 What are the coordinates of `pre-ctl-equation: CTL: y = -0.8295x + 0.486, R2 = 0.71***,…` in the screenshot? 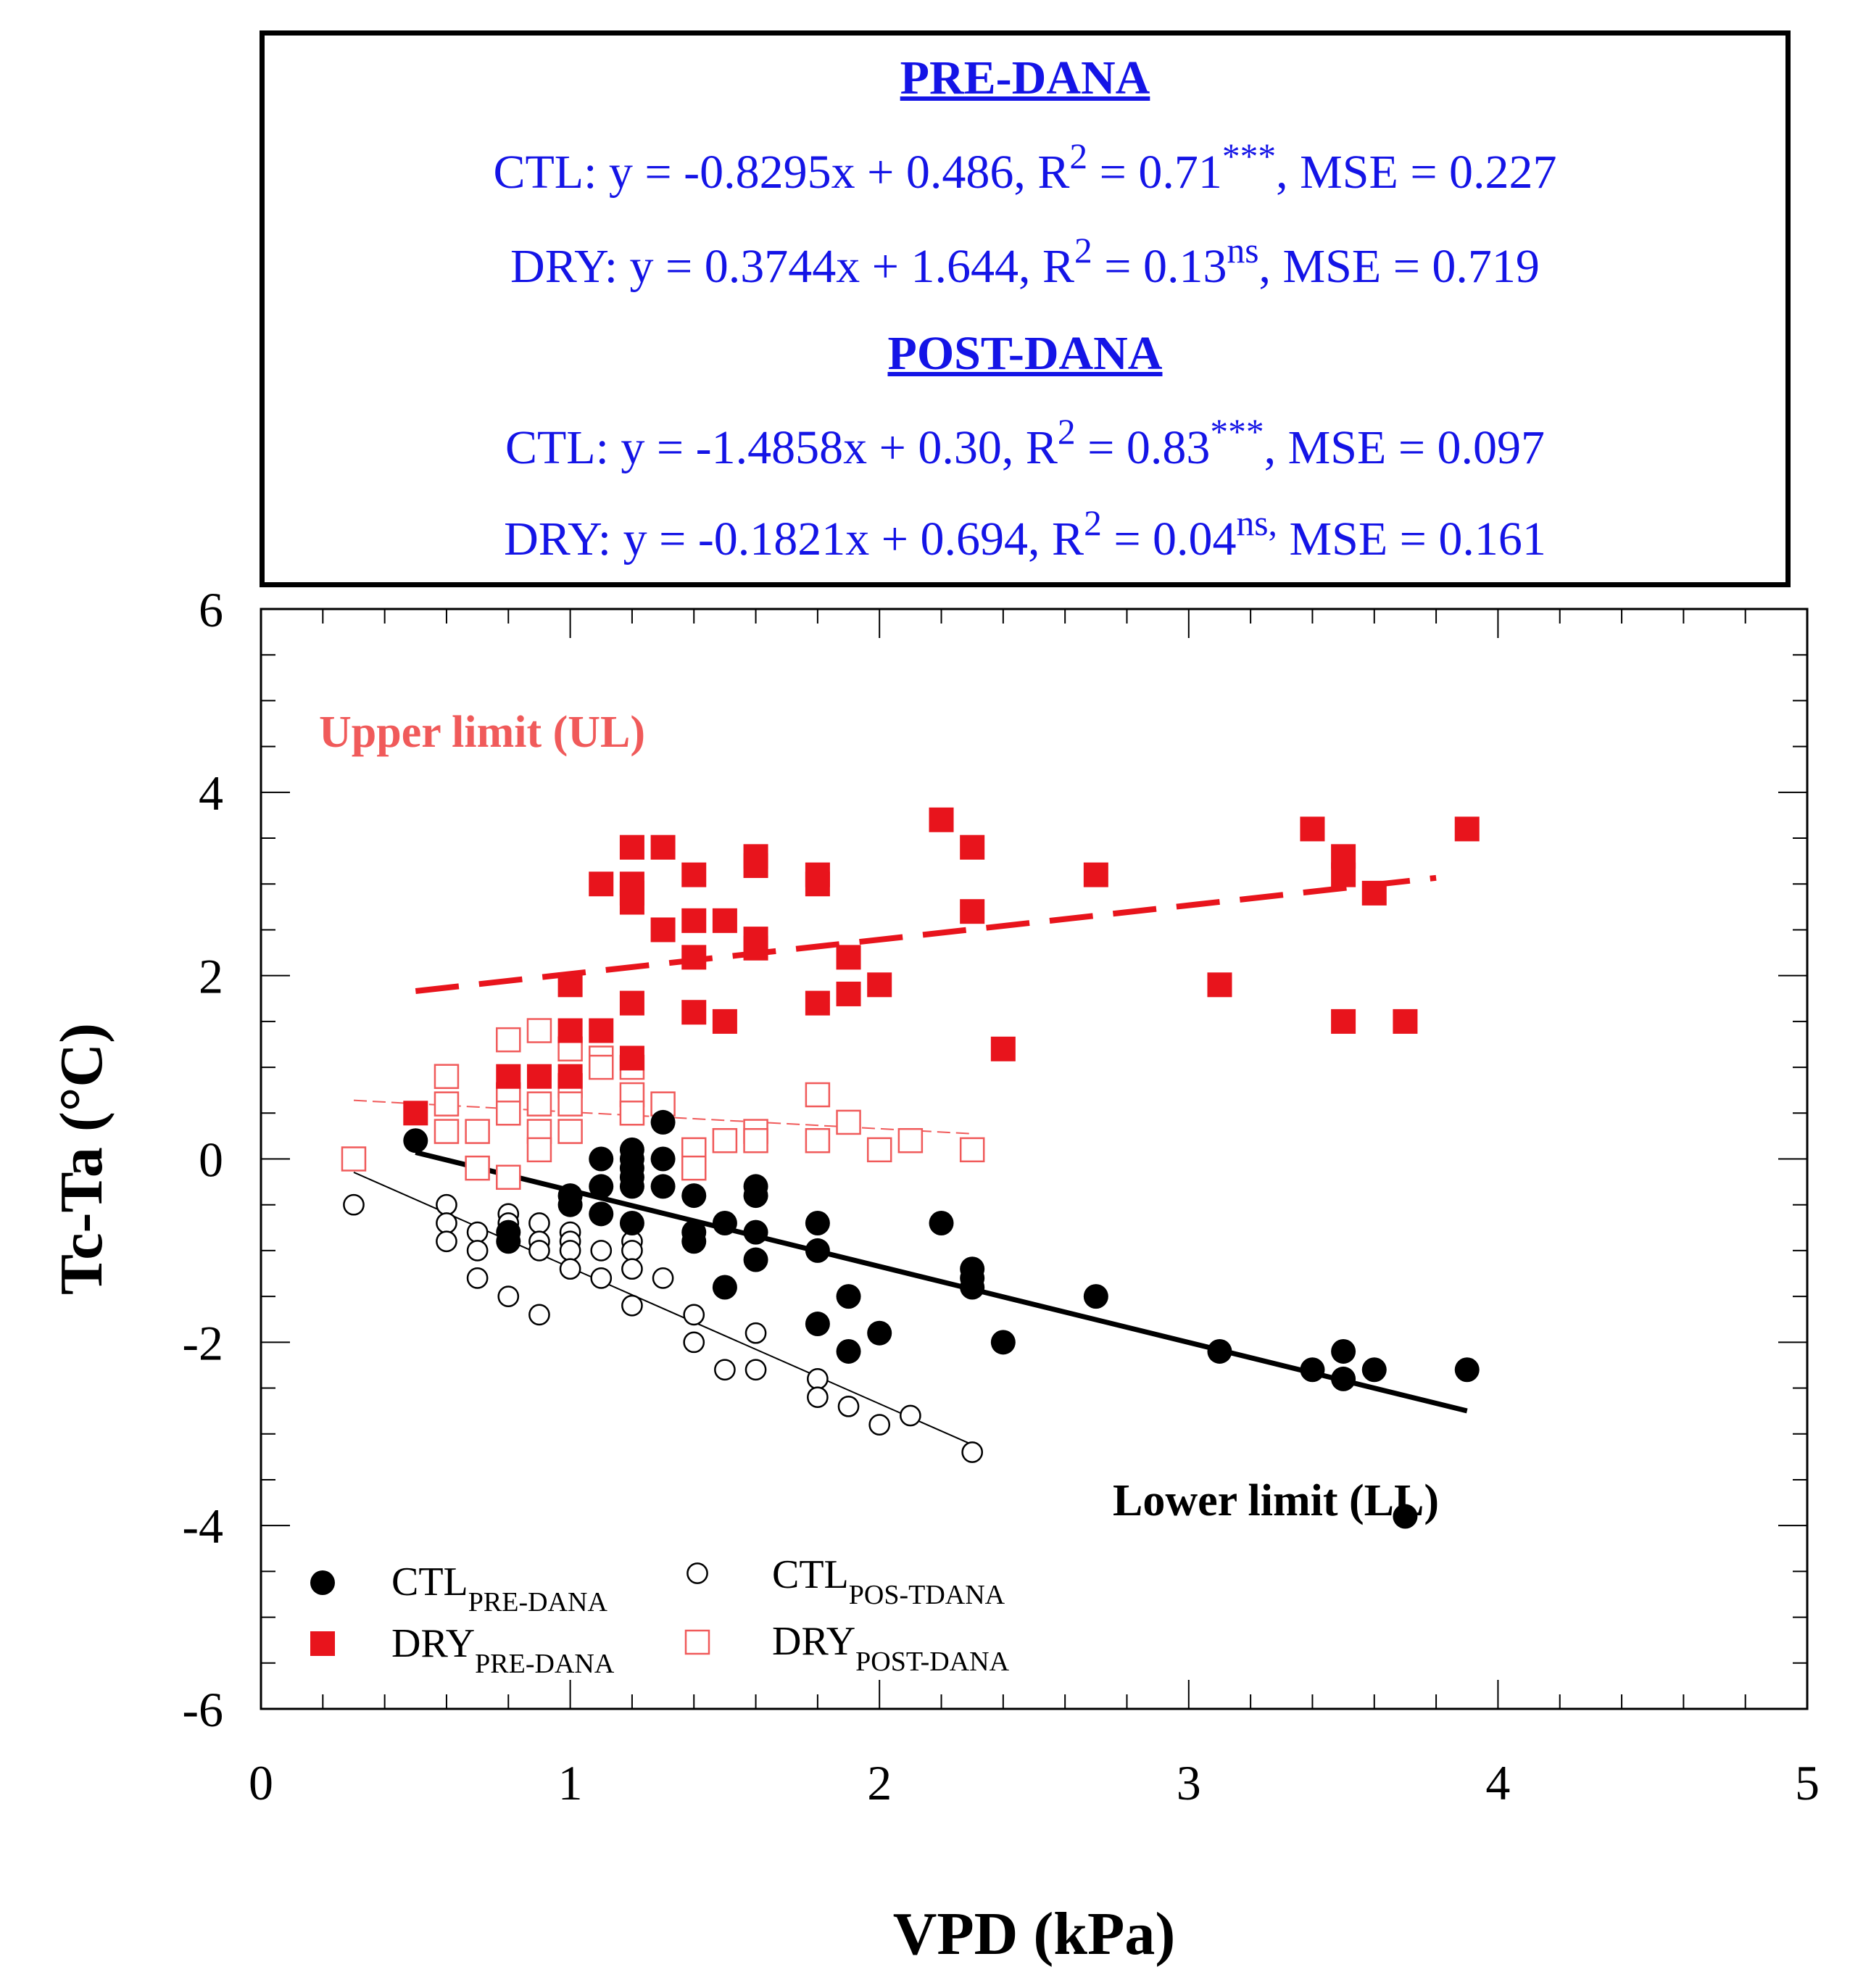 It's located at (1025, 168).